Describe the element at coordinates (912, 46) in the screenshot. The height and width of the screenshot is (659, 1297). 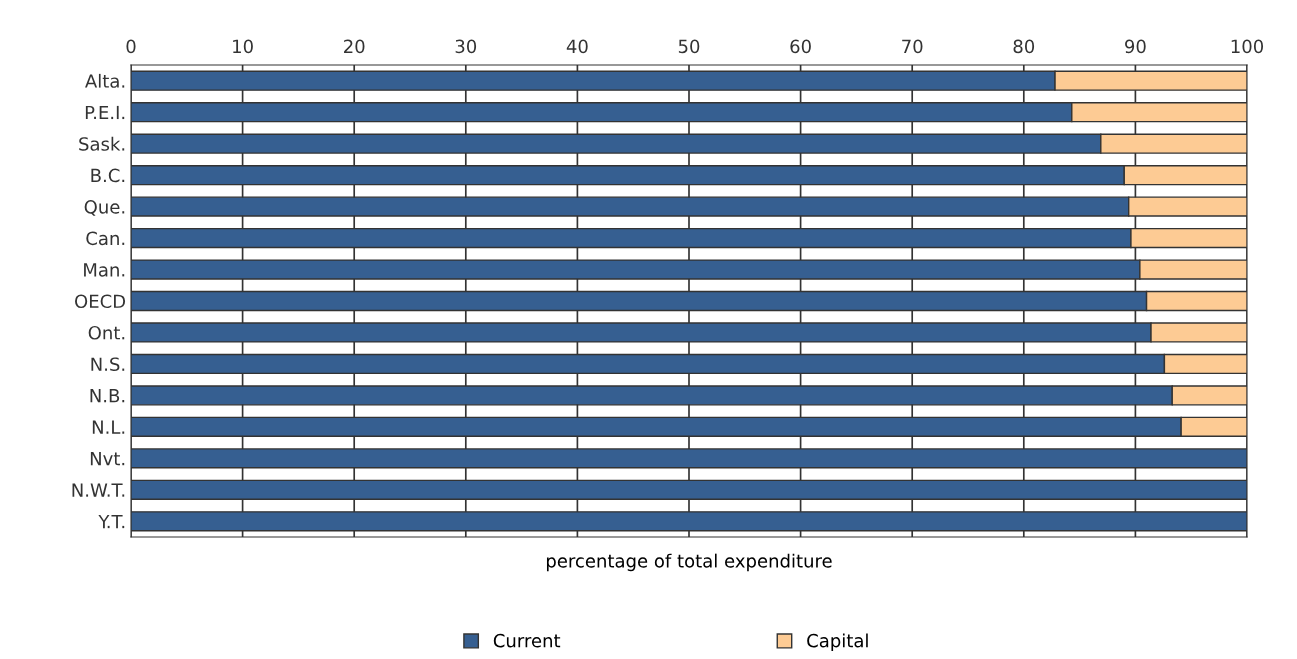
I see `x-tick-label: 70` at that location.